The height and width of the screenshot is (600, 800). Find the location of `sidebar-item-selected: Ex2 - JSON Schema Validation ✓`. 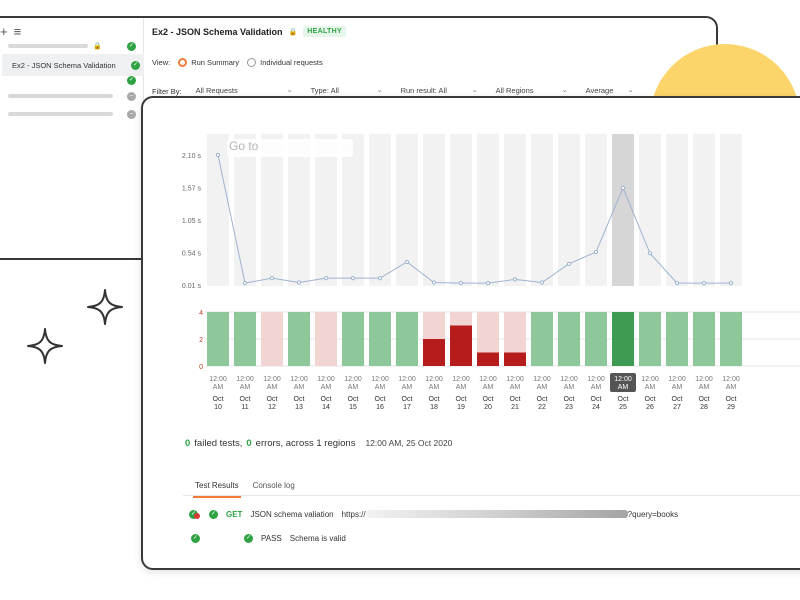

sidebar-item-selected: Ex2 - JSON Schema Validation ✓ is located at coordinates (73, 65).